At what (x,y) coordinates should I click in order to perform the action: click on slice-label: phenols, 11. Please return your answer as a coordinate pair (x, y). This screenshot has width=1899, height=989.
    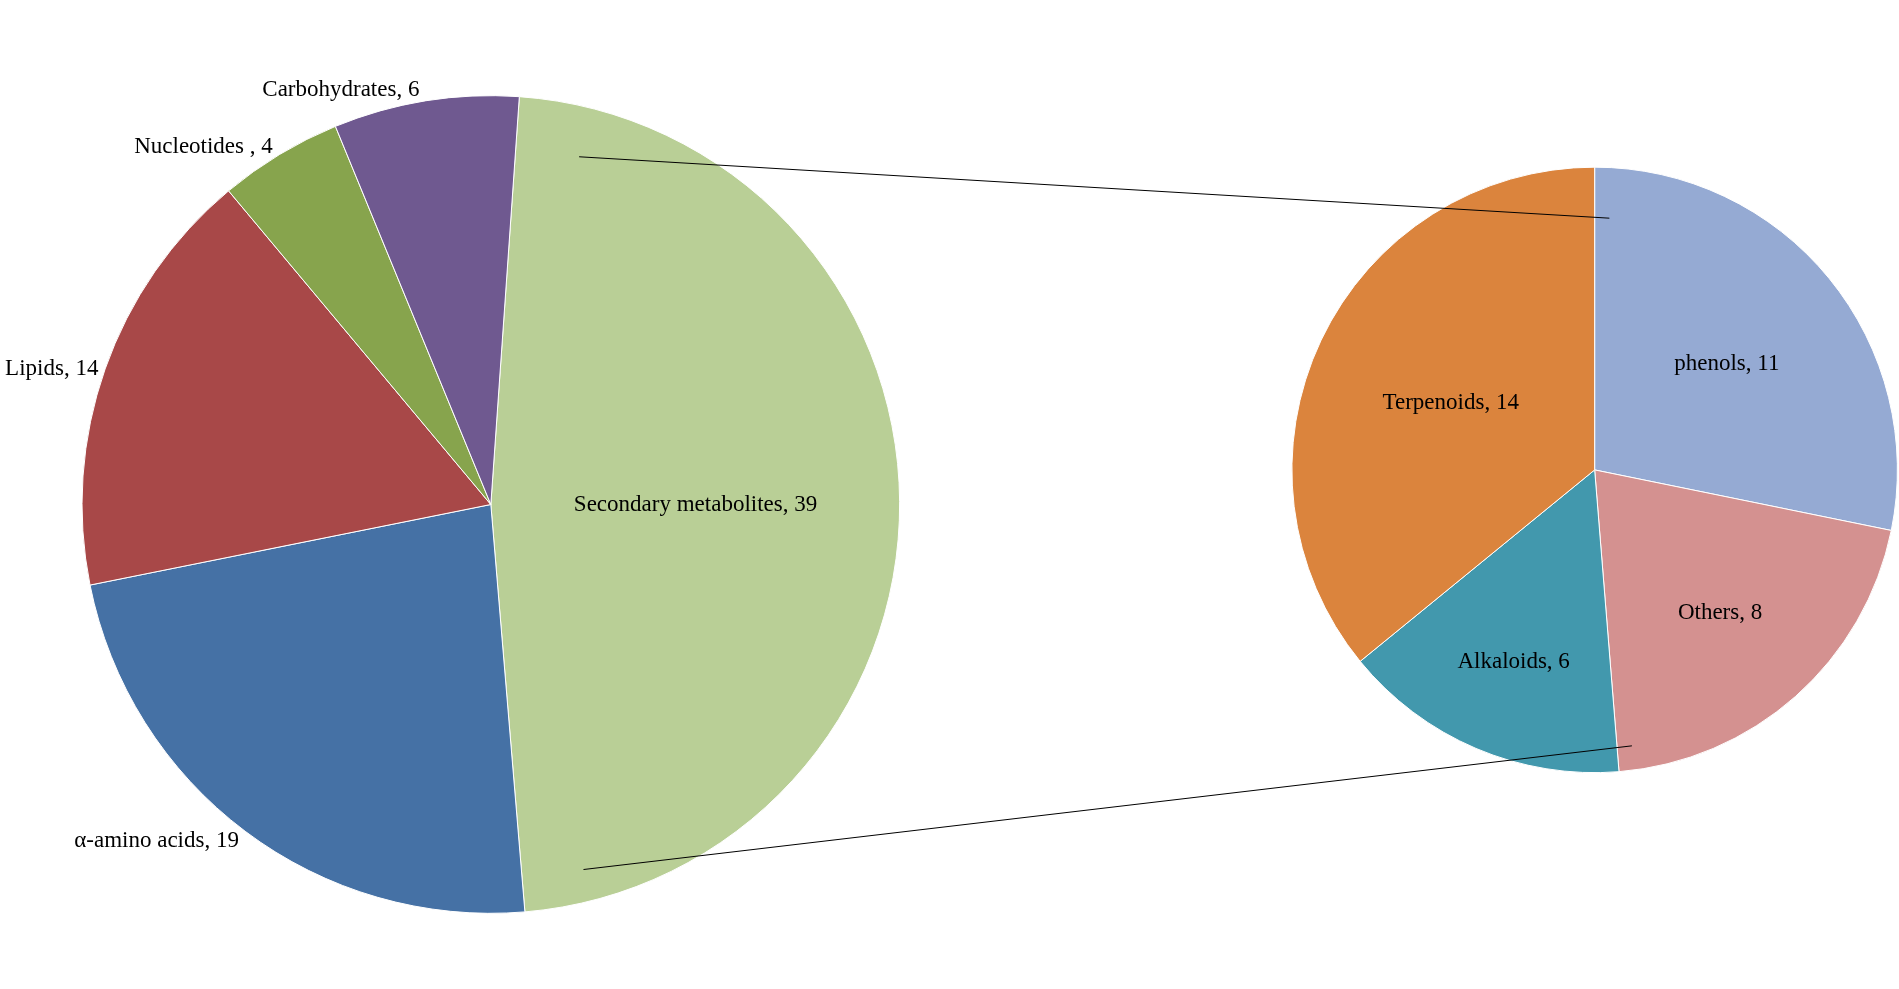
    Looking at the image, I should click on (1727, 362).